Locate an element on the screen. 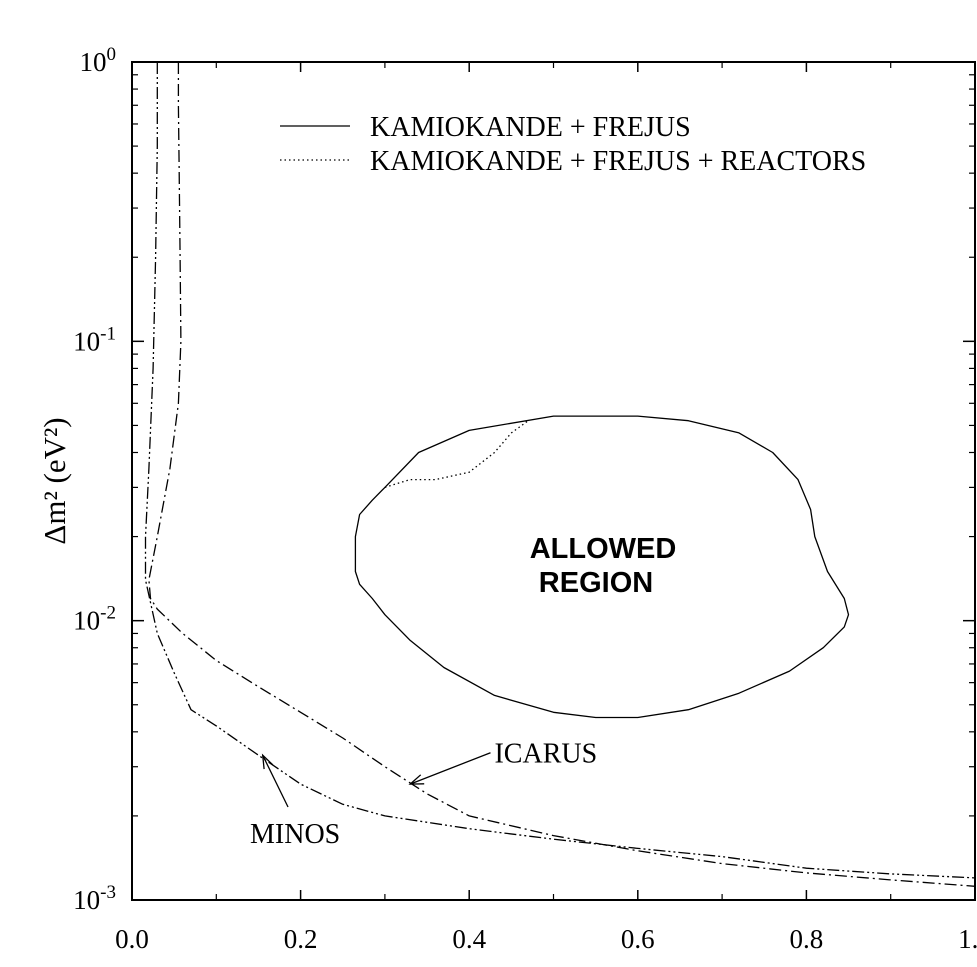 The height and width of the screenshot is (967, 977). y-tick-label: 10⁻³ is located at coordinates (94, 898).